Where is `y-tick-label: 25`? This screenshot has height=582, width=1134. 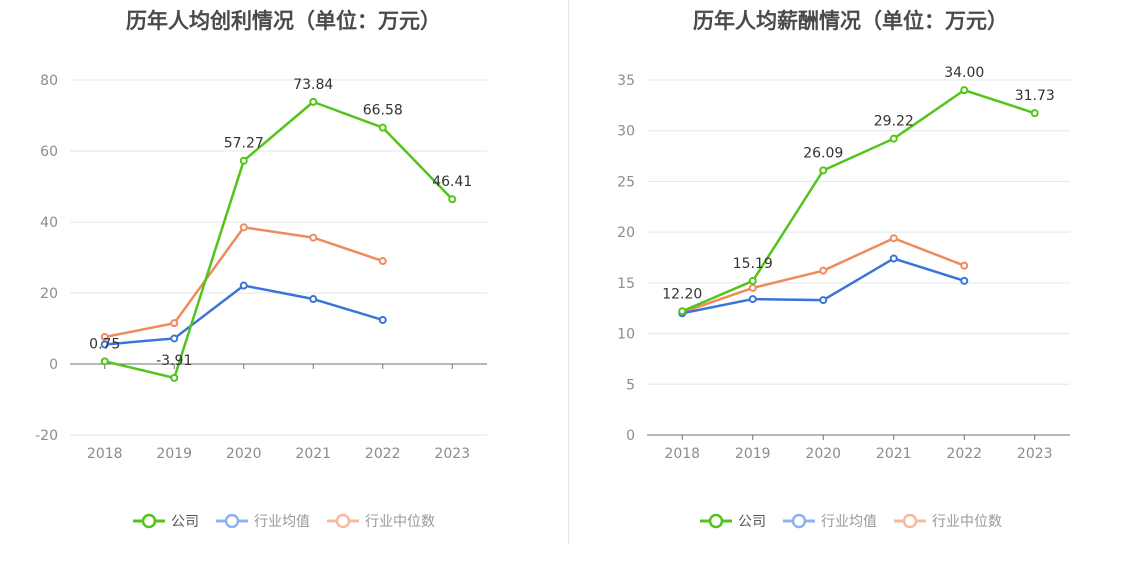 y-tick-label: 25 is located at coordinates (626, 182).